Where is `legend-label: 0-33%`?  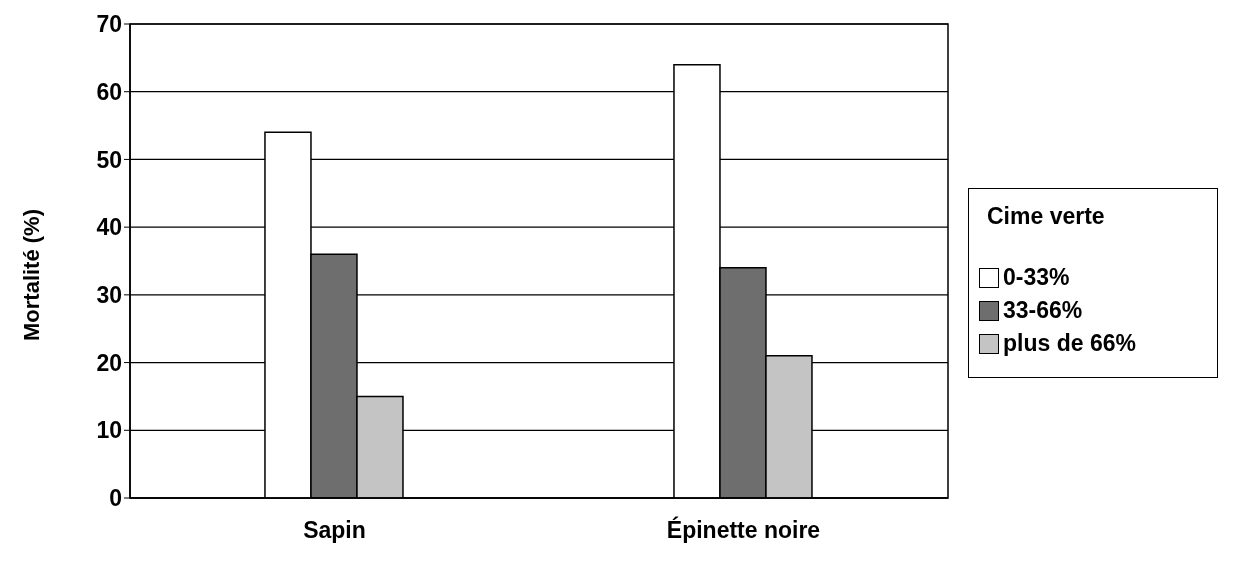
legend-label: 0-33% is located at coordinates (1036, 277).